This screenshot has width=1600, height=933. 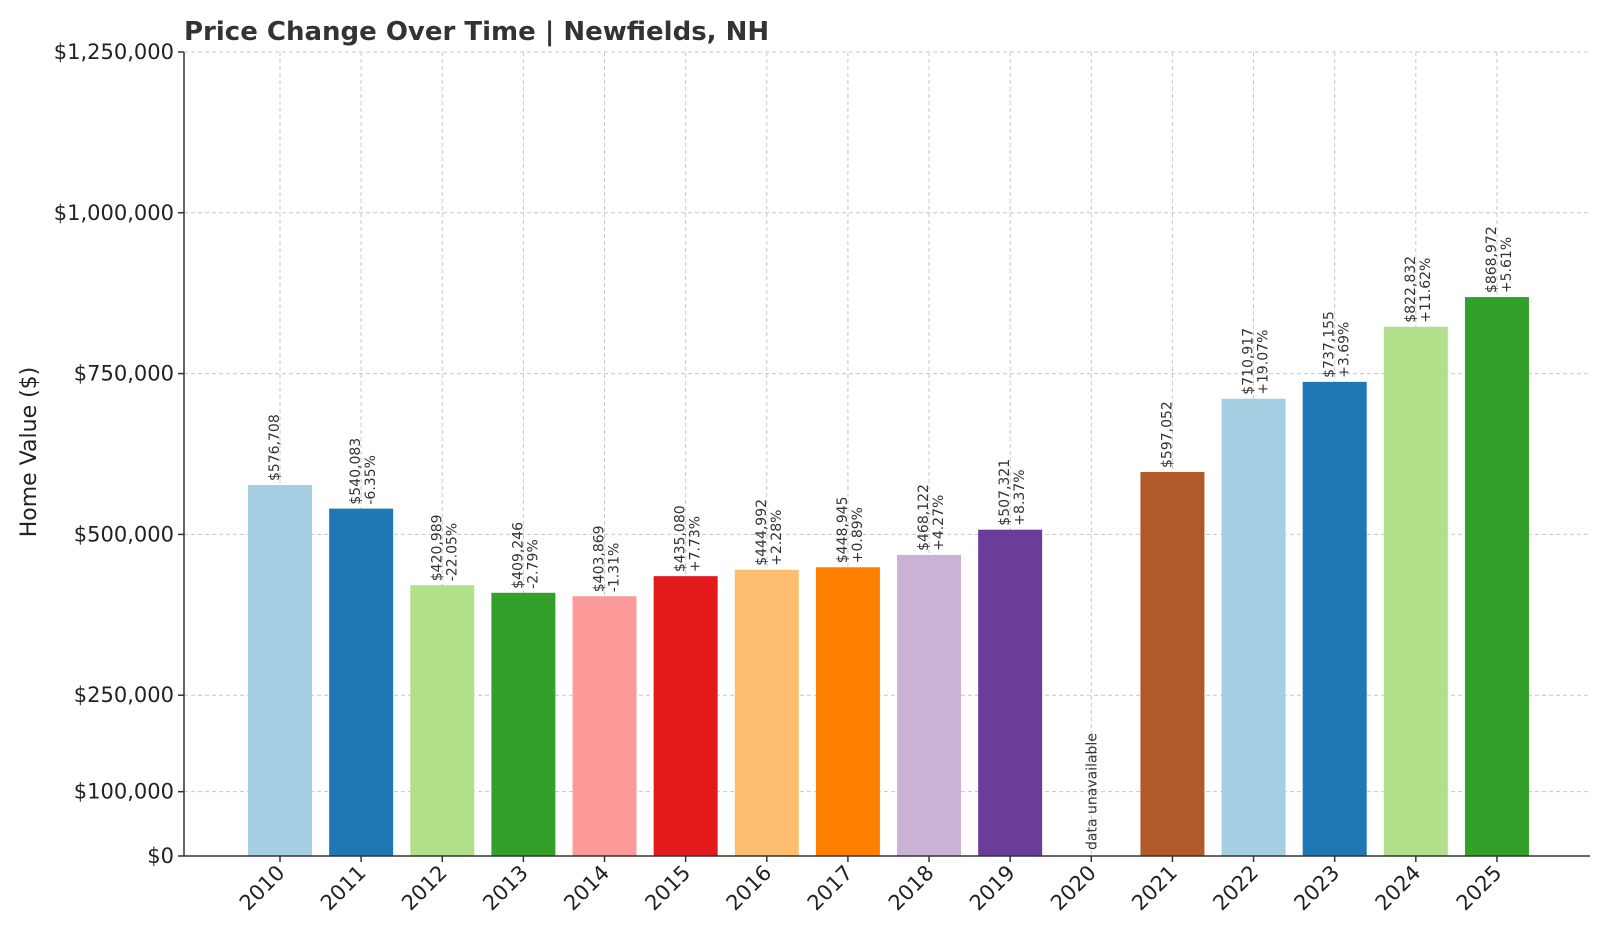 I want to click on value-label-2019: $507,321, so click(x=1005, y=492).